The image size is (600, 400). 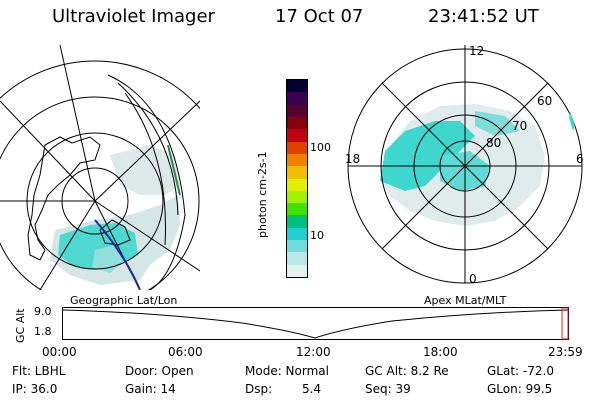 I want to click on sequence-number: Seq: 39, so click(x=388, y=389).